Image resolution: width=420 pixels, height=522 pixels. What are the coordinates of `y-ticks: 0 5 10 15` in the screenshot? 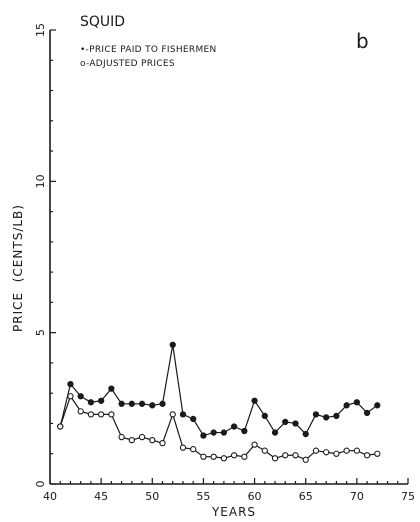 It's located at (45, 255).